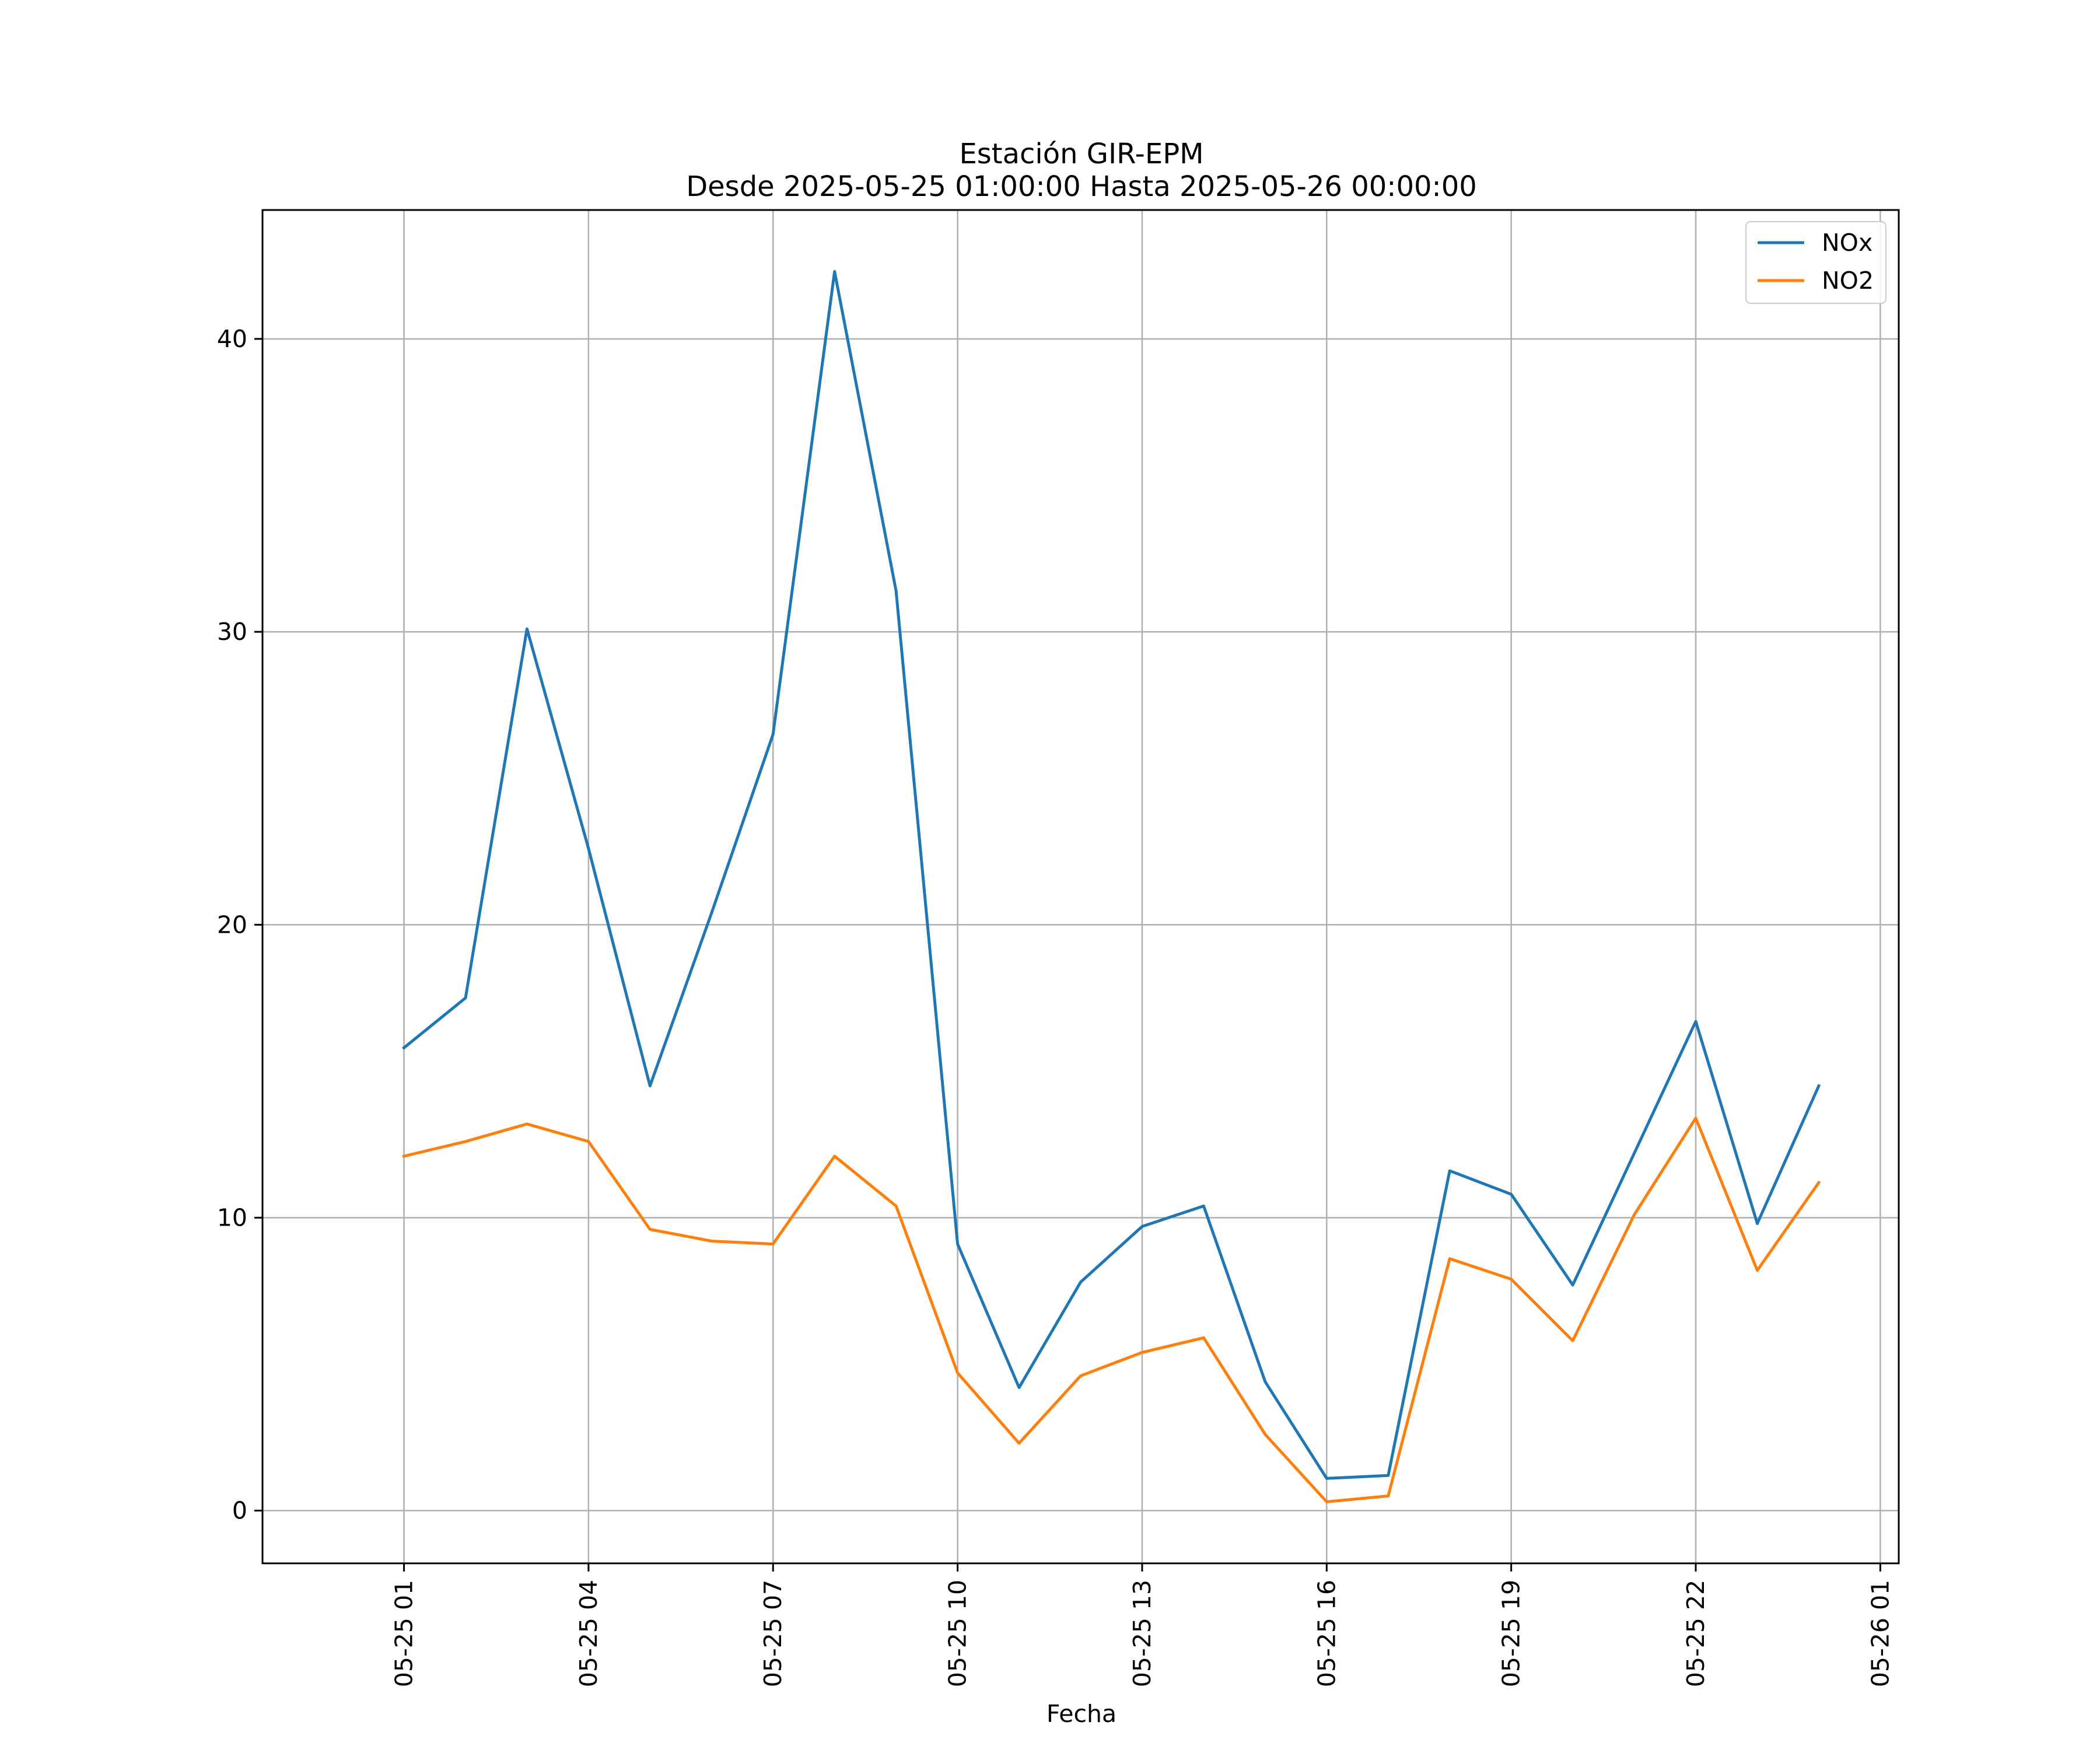 This screenshot has height=1750, width=2100. What do you see at coordinates (1142, 1633) in the screenshot?
I see `x-tick-label: 05-25 13` at bounding box center [1142, 1633].